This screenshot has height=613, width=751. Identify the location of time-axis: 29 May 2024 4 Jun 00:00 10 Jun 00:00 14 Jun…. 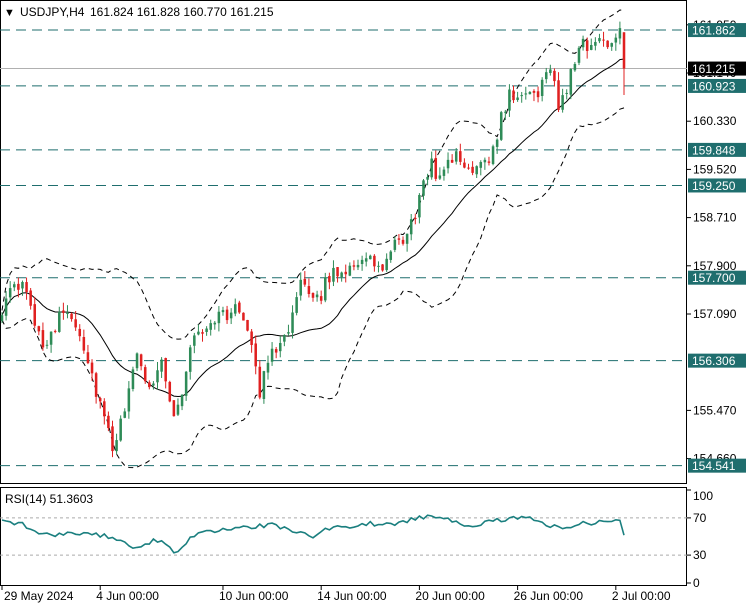
(336, 594).